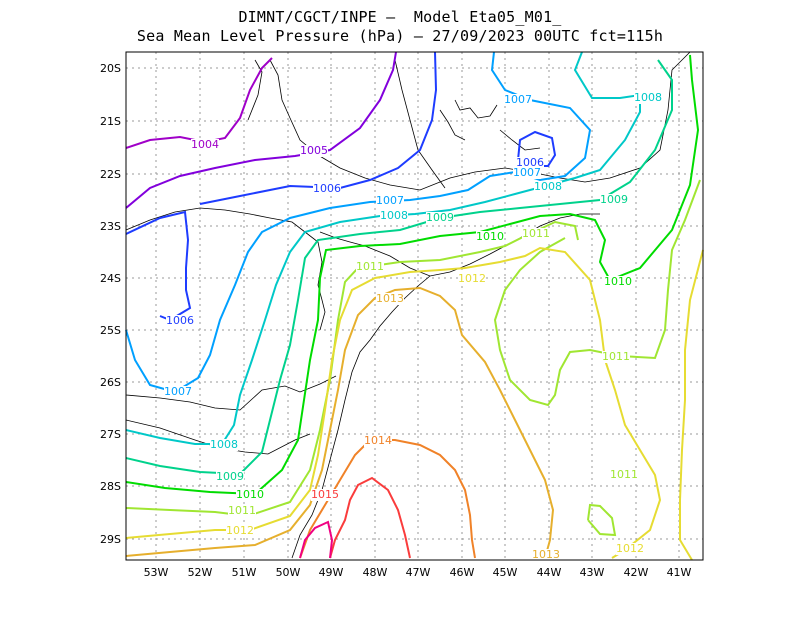 The image size is (800, 618). I want to click on lon-label: 45W, so click(505, 572).